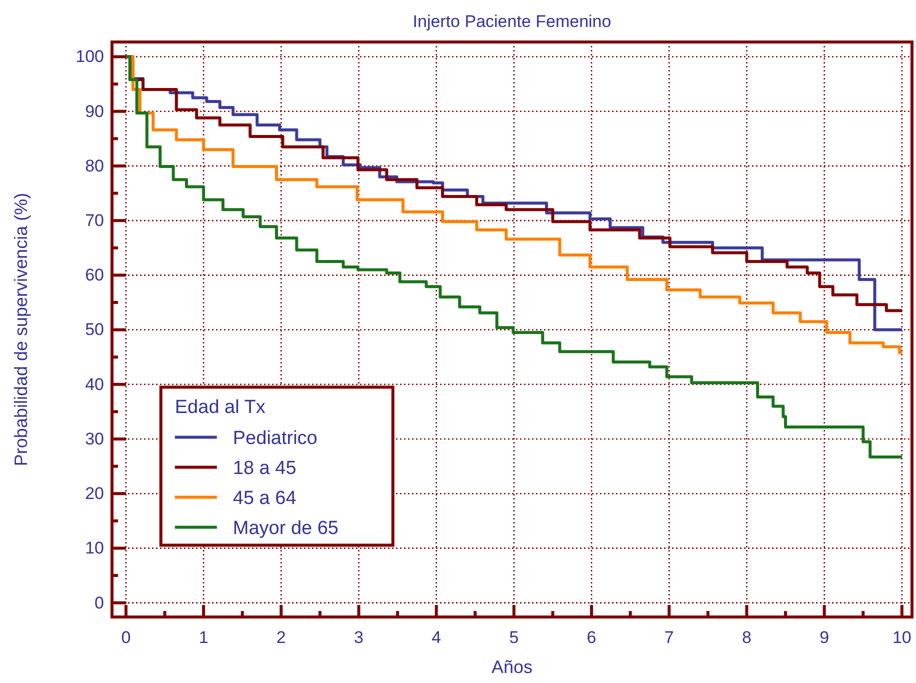 The image size is (916, 683). Describe the element at coordinates (126, 638) in the screenshot. I see `x-tick-label: 0` at that location.